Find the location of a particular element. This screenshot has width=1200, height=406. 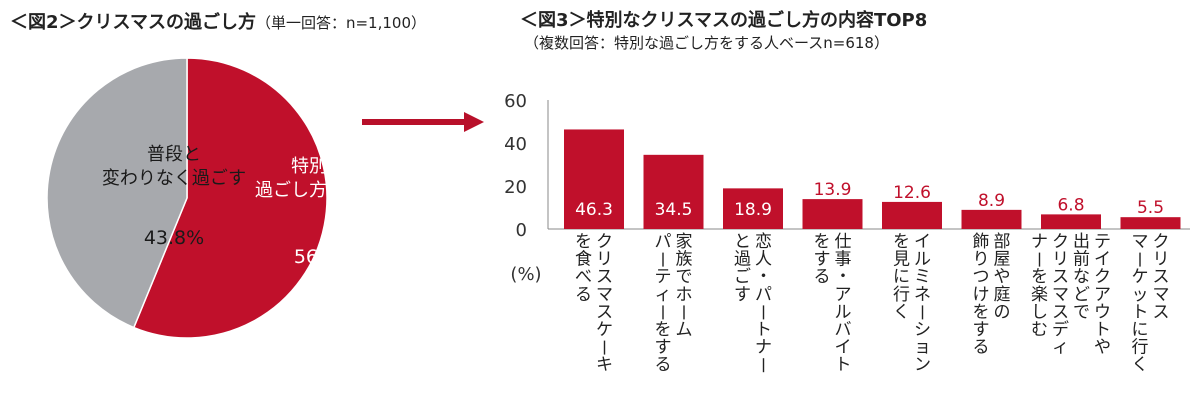

fig3-title: ＜図3＞特別なクリスマスの過ごし方の内容TOP8 is located at coordinates (724, 20).